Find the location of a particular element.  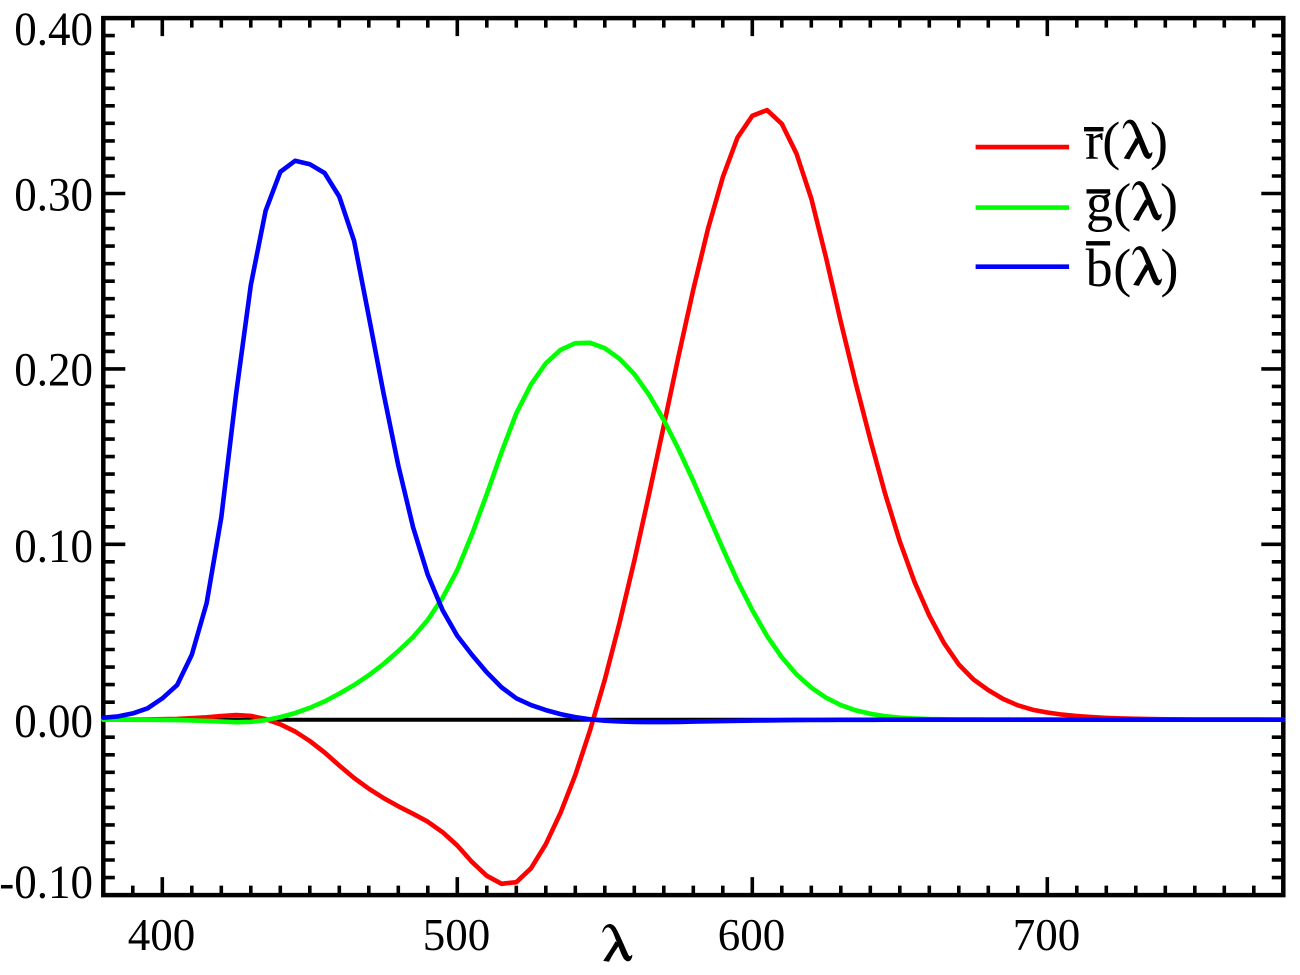

svg-text: -0.10 is located at coordinates (46, 882).